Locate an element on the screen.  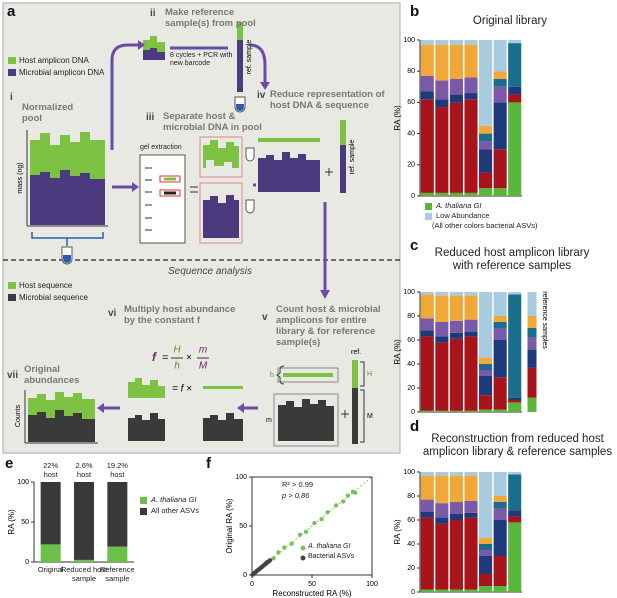
y-tick-label: 20 is located at coordinates (411, 165).